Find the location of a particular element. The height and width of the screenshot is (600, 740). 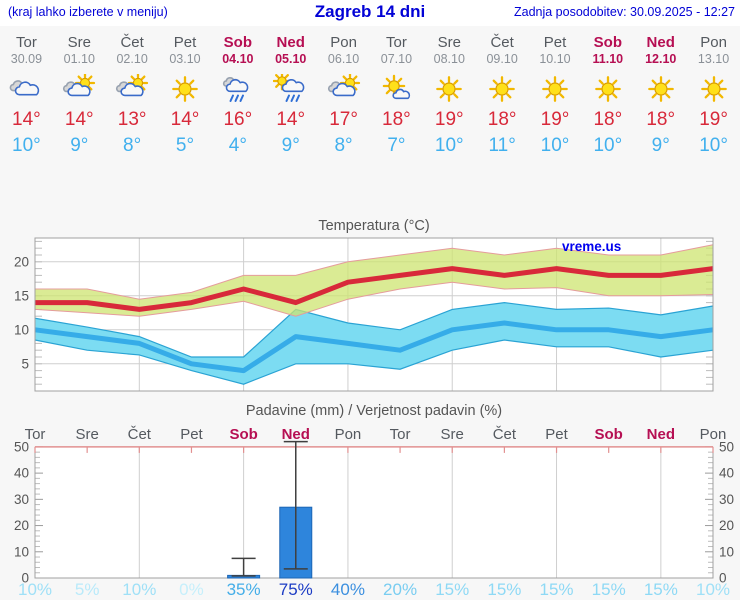

day-name: Pon is located at coordinates (713, 42).